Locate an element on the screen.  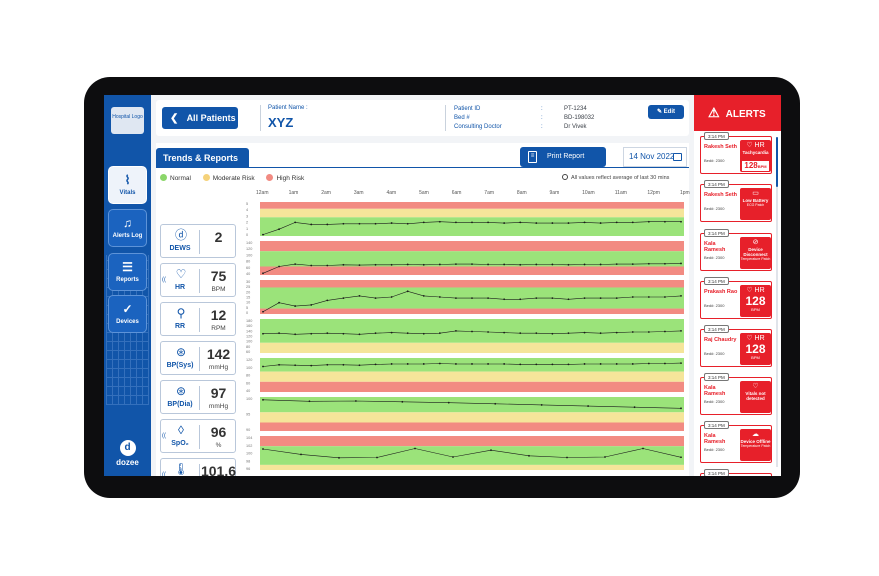
vital-unit: mmHg is located at coordinates (218, 367).